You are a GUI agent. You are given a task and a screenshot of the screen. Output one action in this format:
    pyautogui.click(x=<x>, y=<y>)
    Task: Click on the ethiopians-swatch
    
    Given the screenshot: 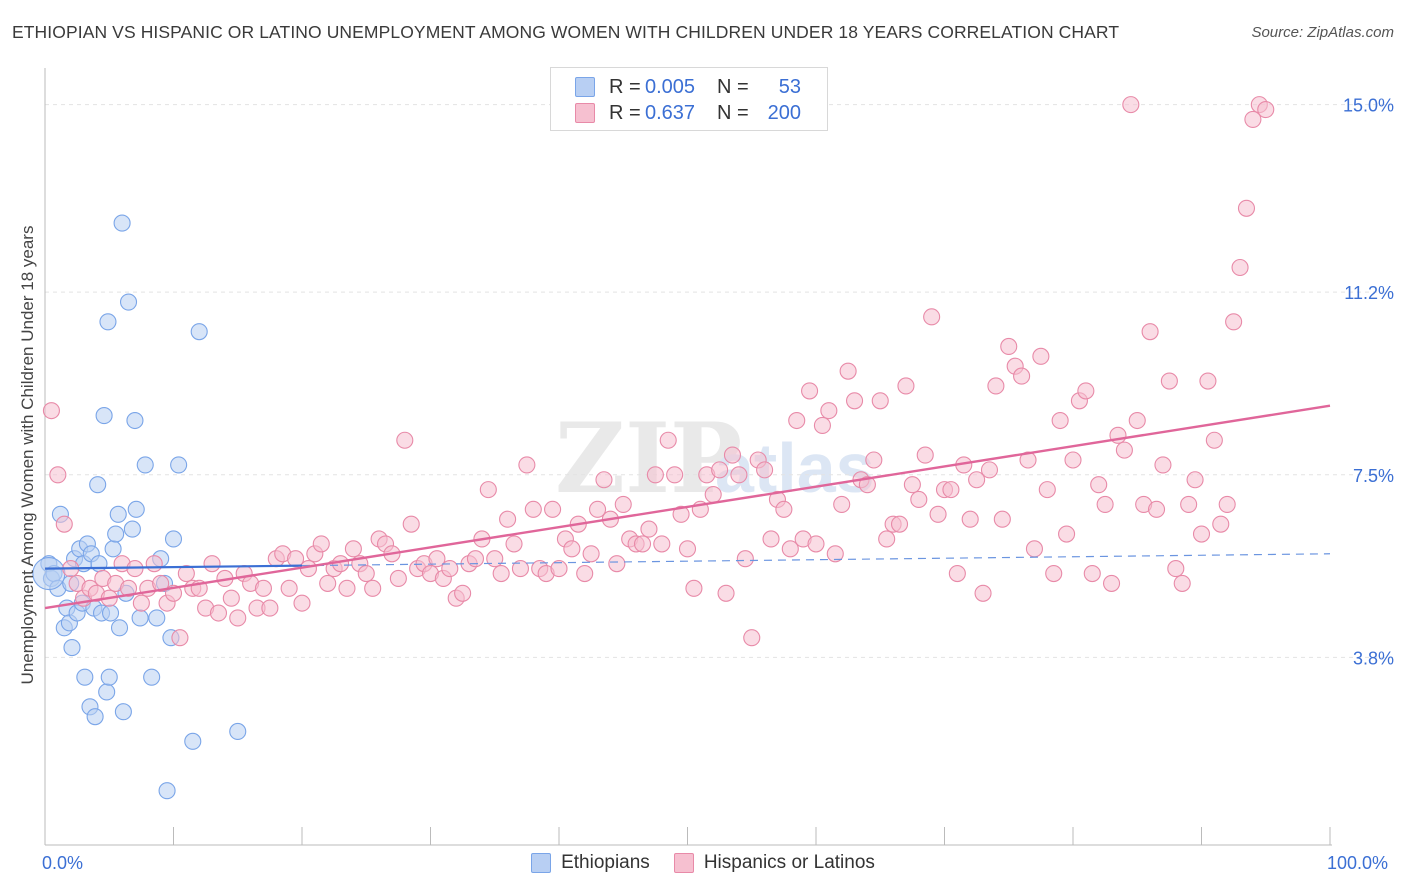 What is the action you would take?
    pyautogui.click(x=585, y=87)
    